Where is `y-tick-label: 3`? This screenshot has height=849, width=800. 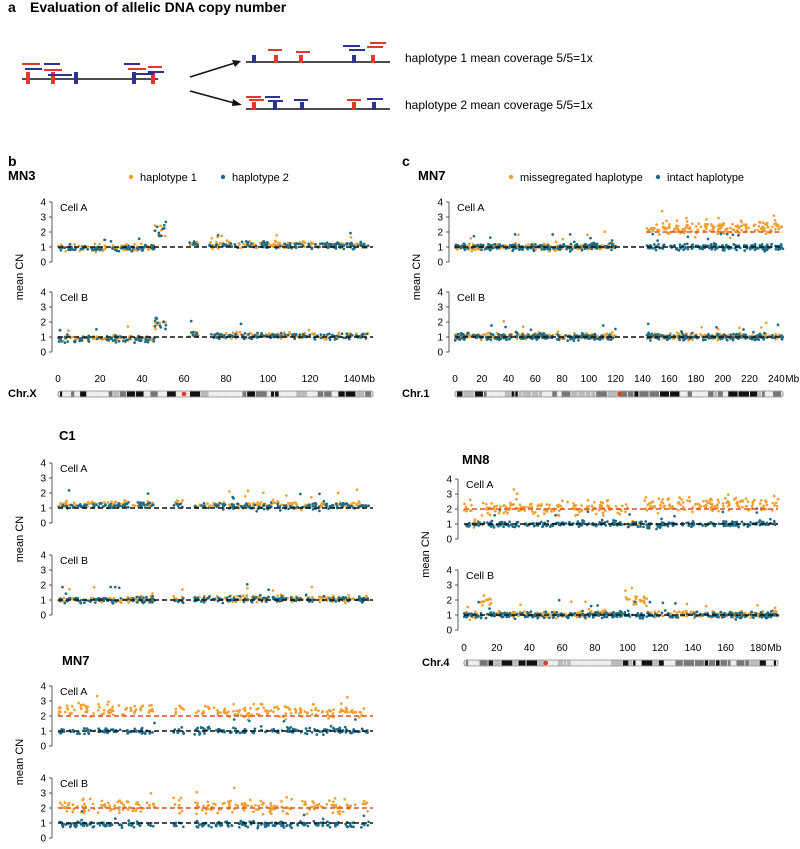
y-tick-label: 3 is located at coordinates (43, 308).